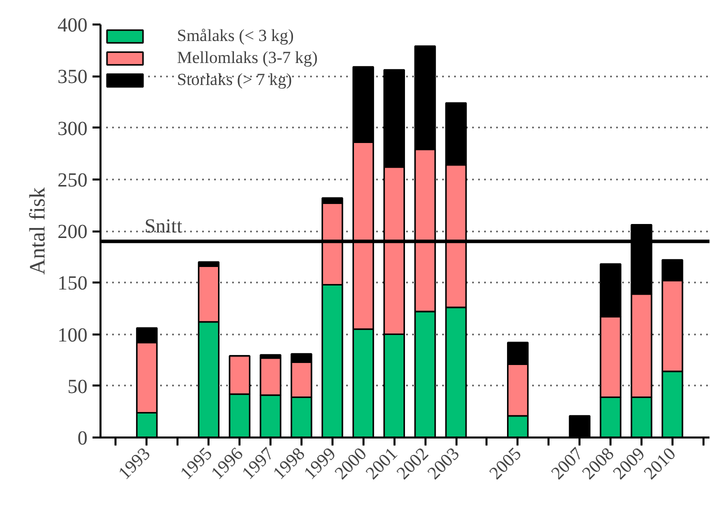 The width and height of the screenshot is (711, 507). What do you see at coordinates (73, 283) in the screenshot?
I see `y-tick-label: 150` at bounding box center [73, 283].